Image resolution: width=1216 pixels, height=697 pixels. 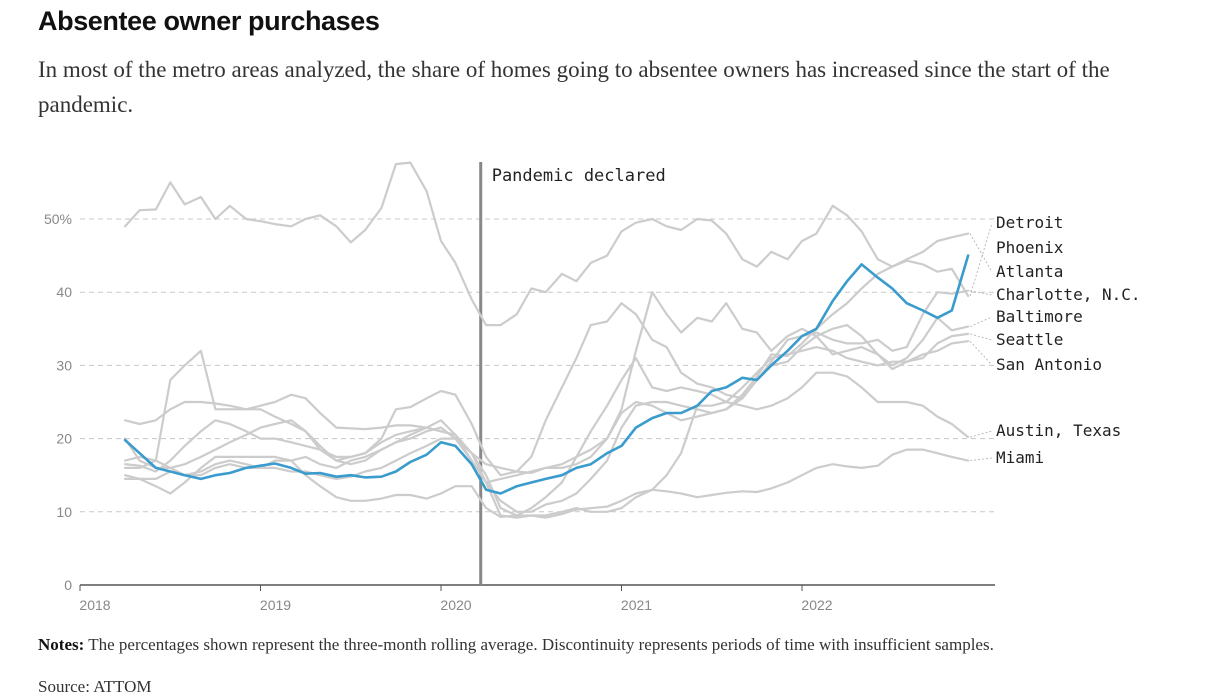 I want to click on leader-austin-texas, so click(x=981, y=434).